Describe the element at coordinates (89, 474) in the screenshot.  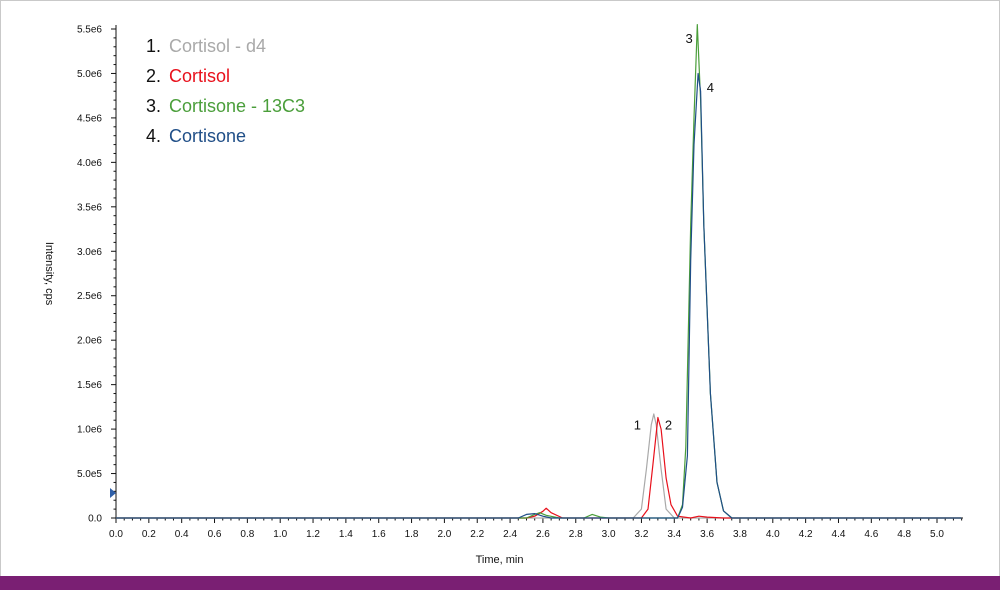
I see `y-tick-label: 5.0e5` at that location.